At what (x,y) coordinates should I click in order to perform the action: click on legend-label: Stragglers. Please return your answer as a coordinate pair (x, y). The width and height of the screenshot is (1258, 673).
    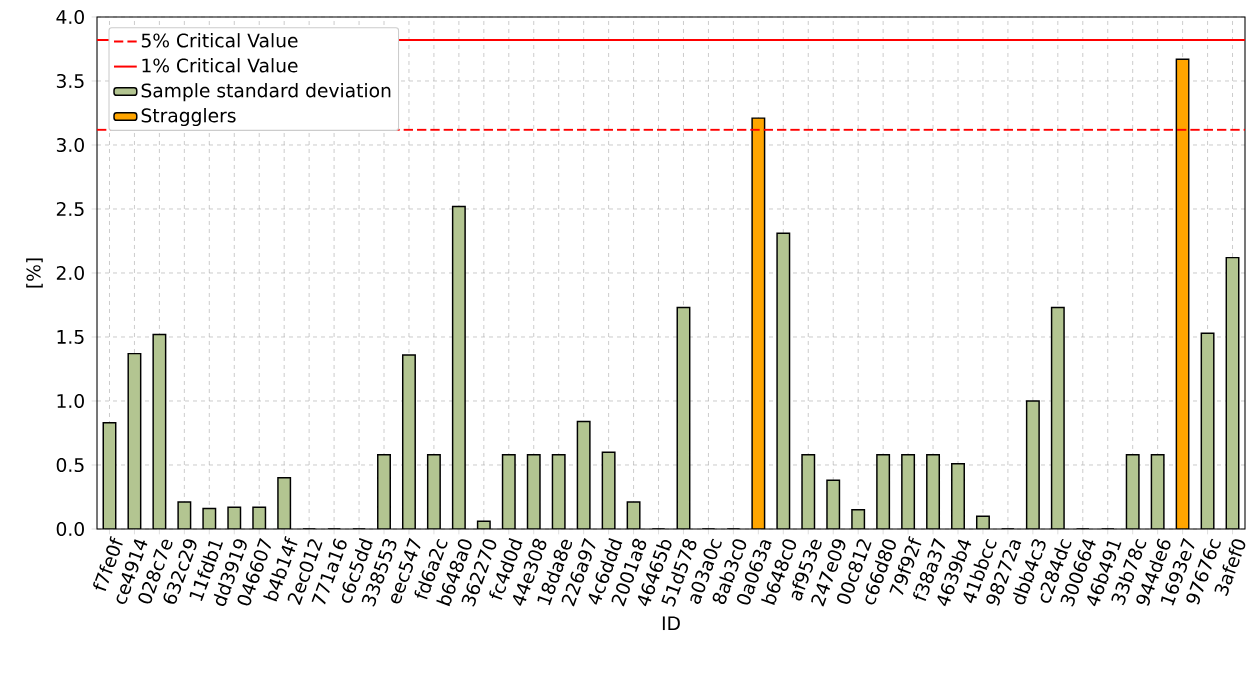
    Looking at the image, I should click on (188, 117).